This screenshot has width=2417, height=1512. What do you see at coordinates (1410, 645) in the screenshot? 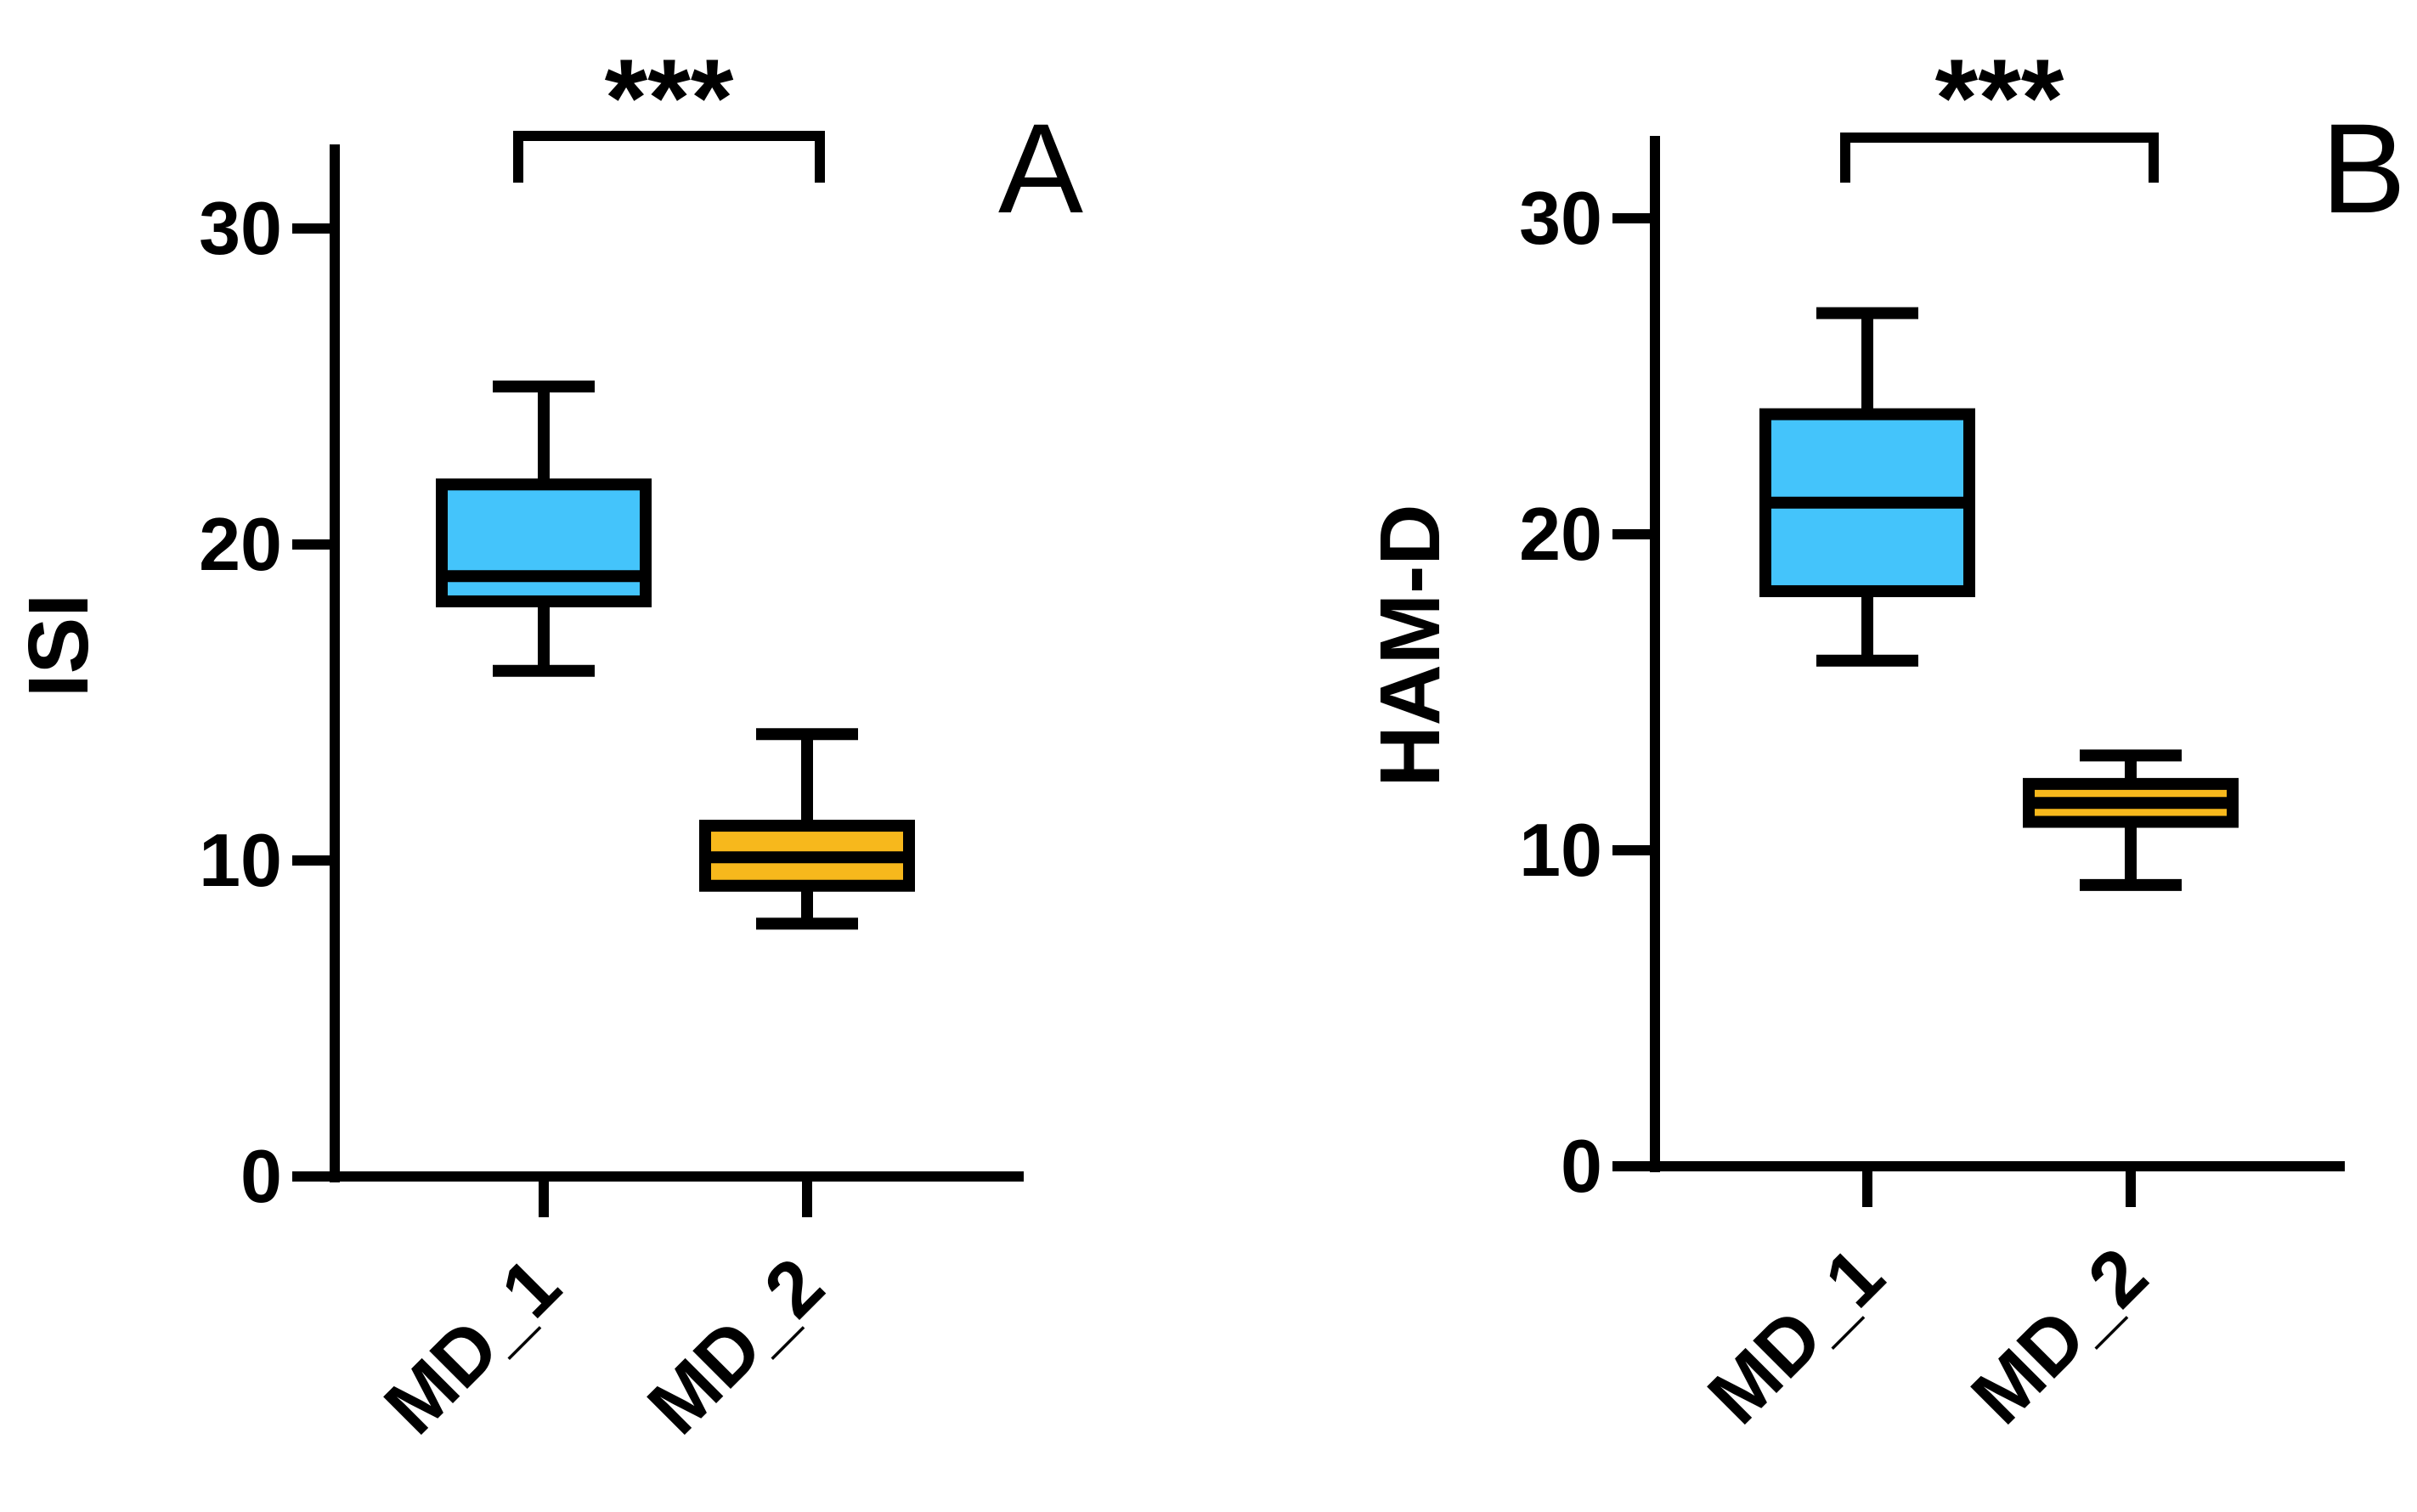
I see `y-axis-title: HAM-D` at bounding box center [1410, 645].